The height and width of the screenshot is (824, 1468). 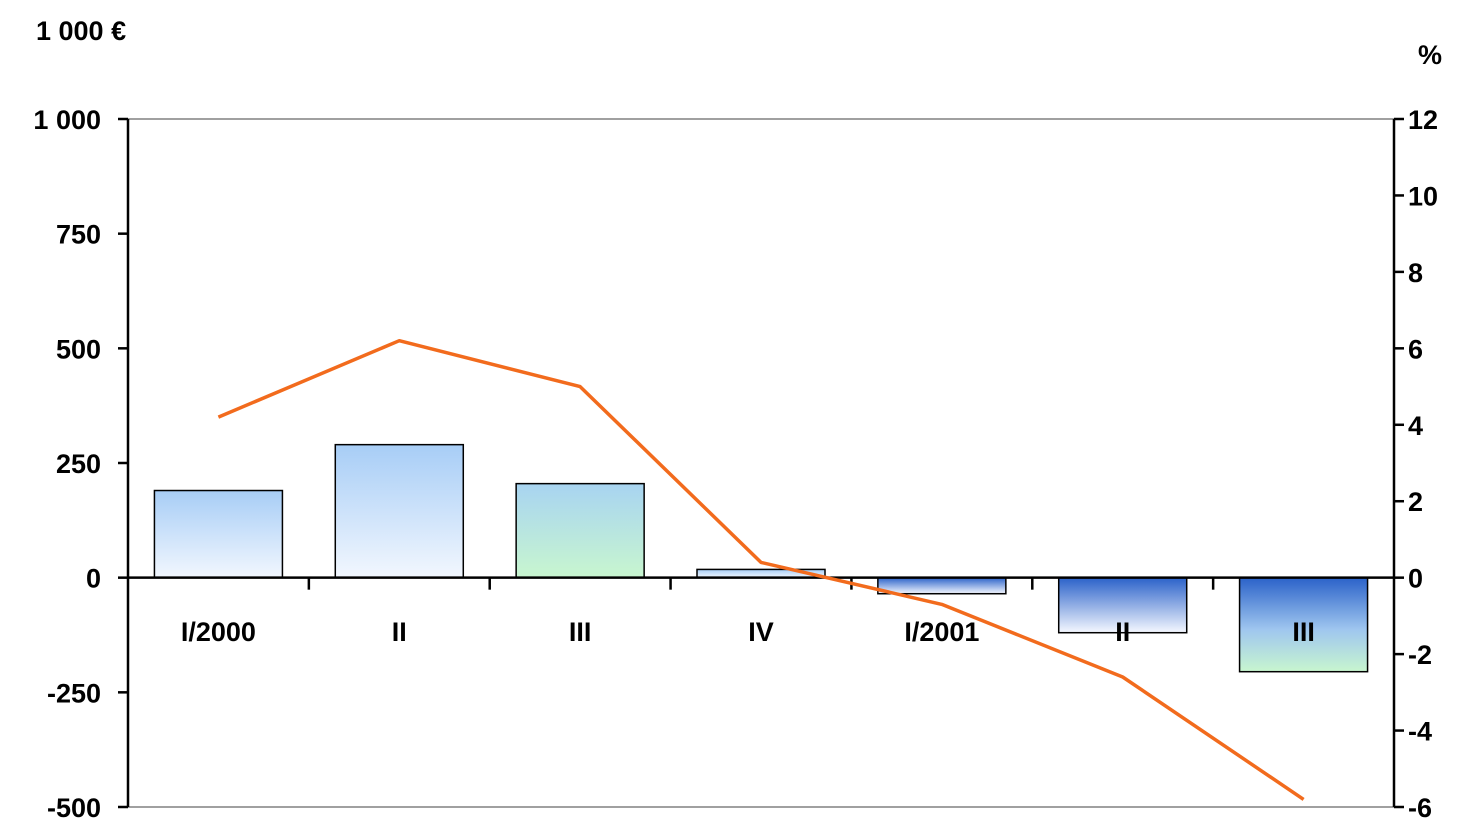 I want to click on left-axis-tick-label: 250, so click(x=78, y=464).